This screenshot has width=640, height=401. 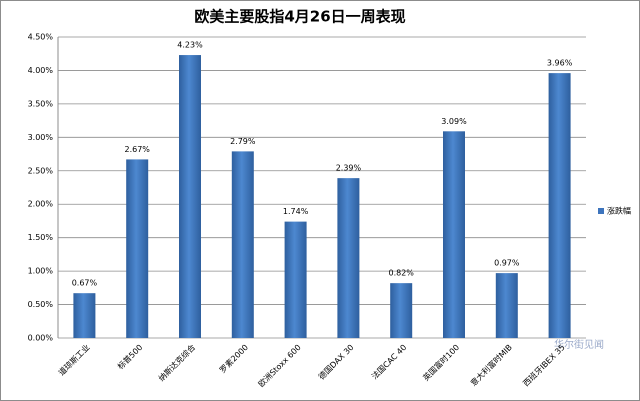 What do you see at coordinates (137, 149) in the screenshot?
I see `value-label: 2.67%` at bounding box center [137, 149].